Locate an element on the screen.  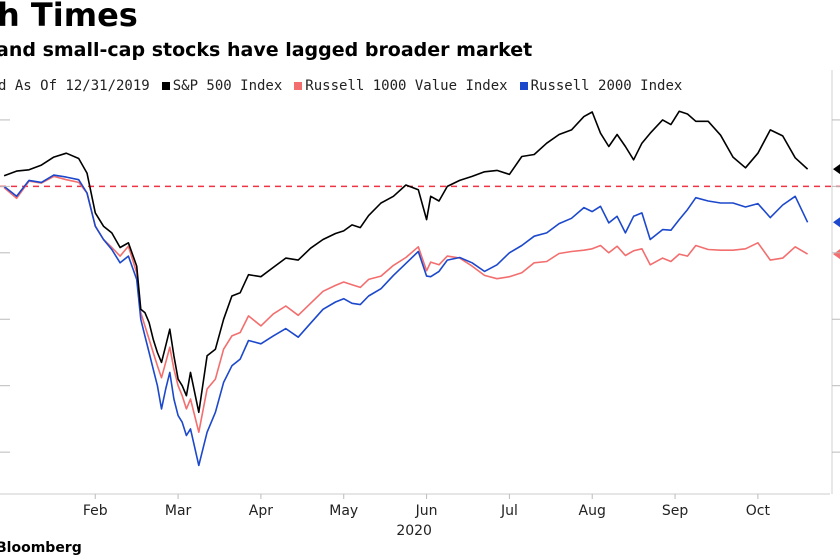
x-tick-label: Aug is located at coordinates (592, 511).